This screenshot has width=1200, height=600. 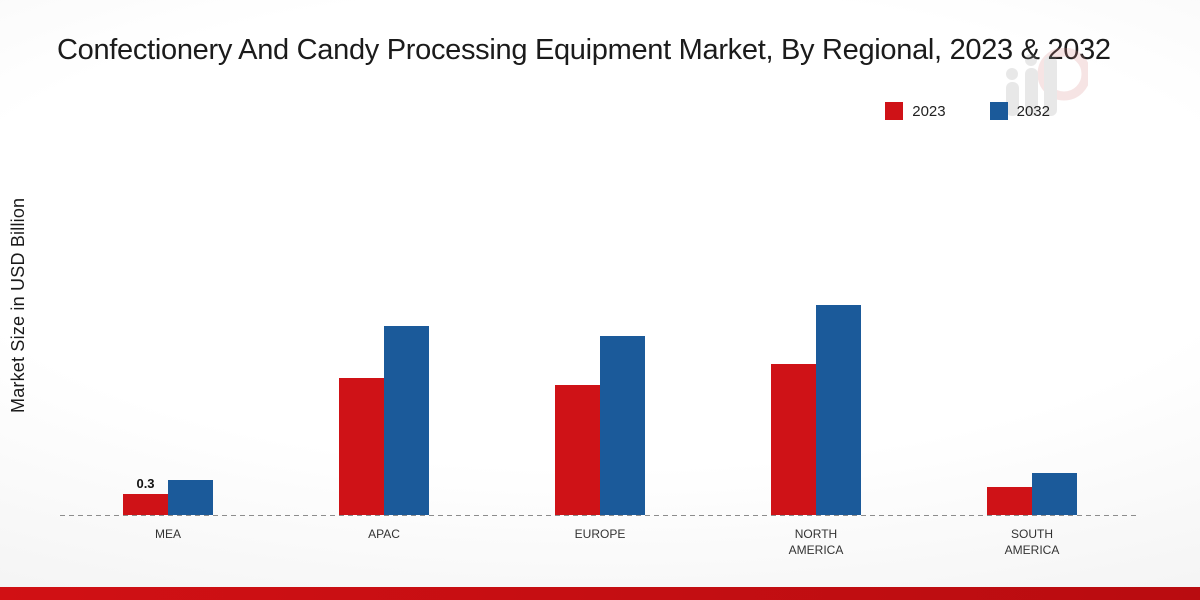 I want to click on bar-group-south-america: SOUTH AMERICA, so click(x=1032, y=421).